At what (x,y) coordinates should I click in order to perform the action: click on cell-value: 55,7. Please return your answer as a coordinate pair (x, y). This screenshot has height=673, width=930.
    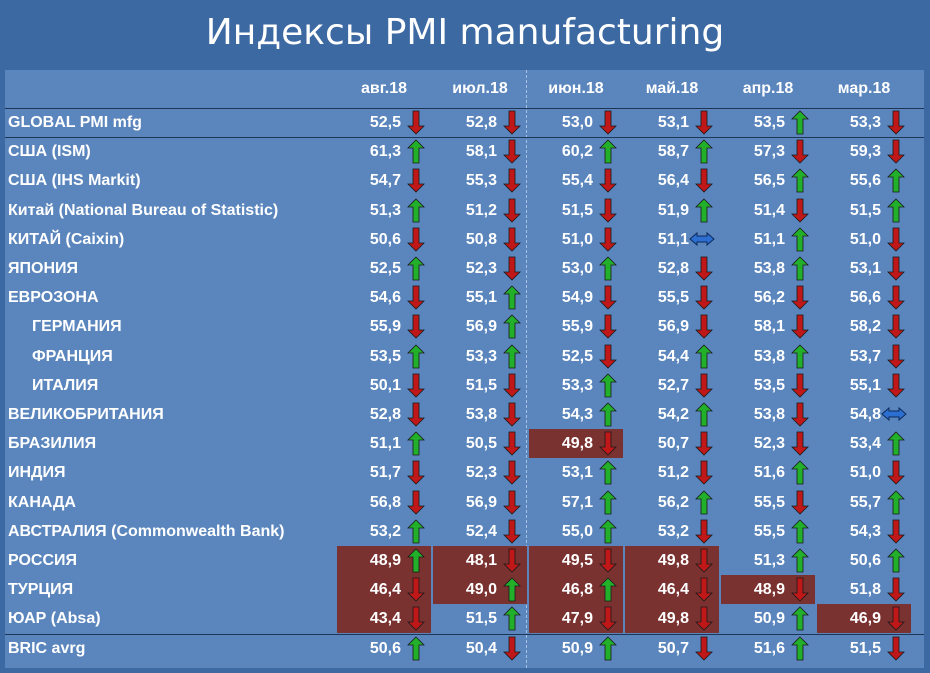
    Looking at the image, I should click on (865, 502).